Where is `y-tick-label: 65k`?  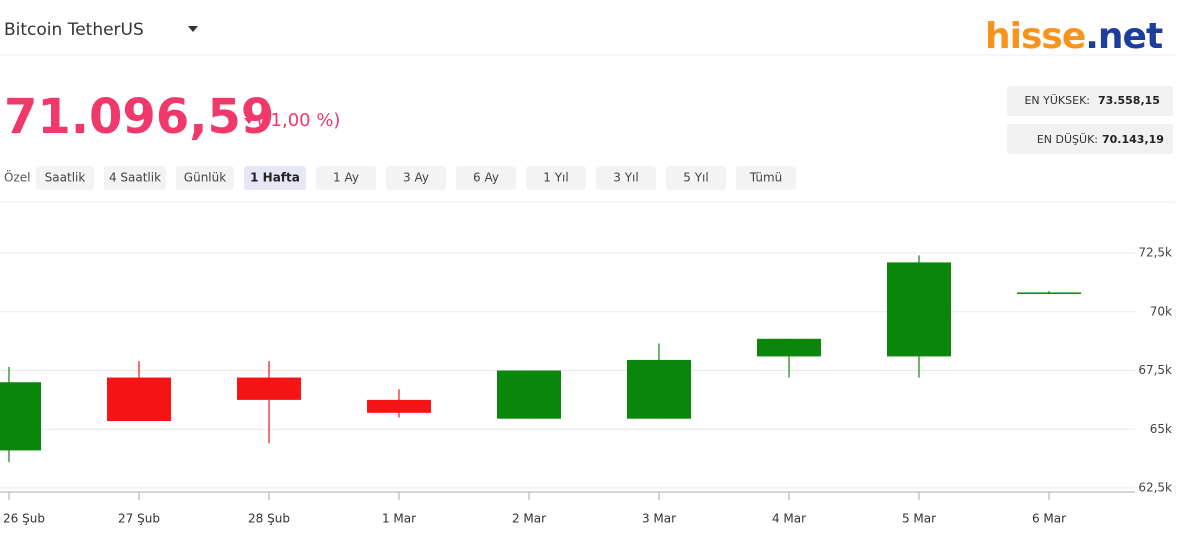 y-tick-label: 65k is located at coordinates (1161, 429).